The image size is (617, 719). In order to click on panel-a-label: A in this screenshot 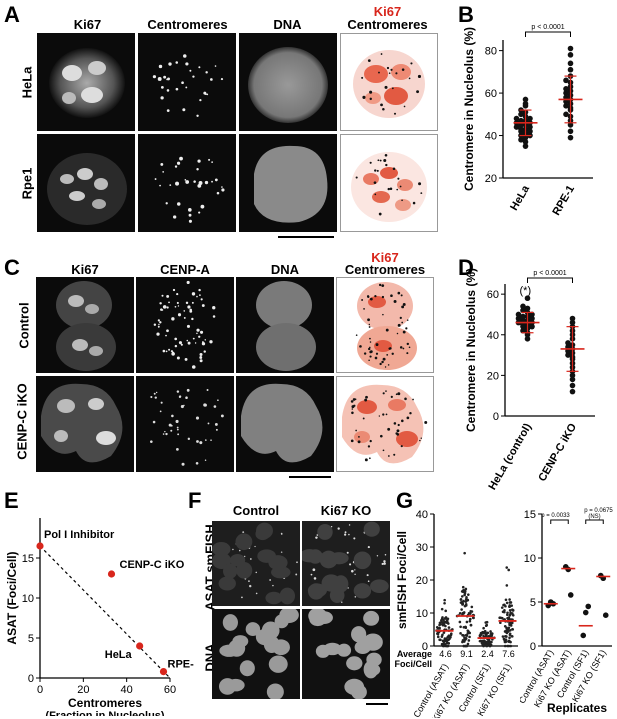, I will do `click(12, 14)`.